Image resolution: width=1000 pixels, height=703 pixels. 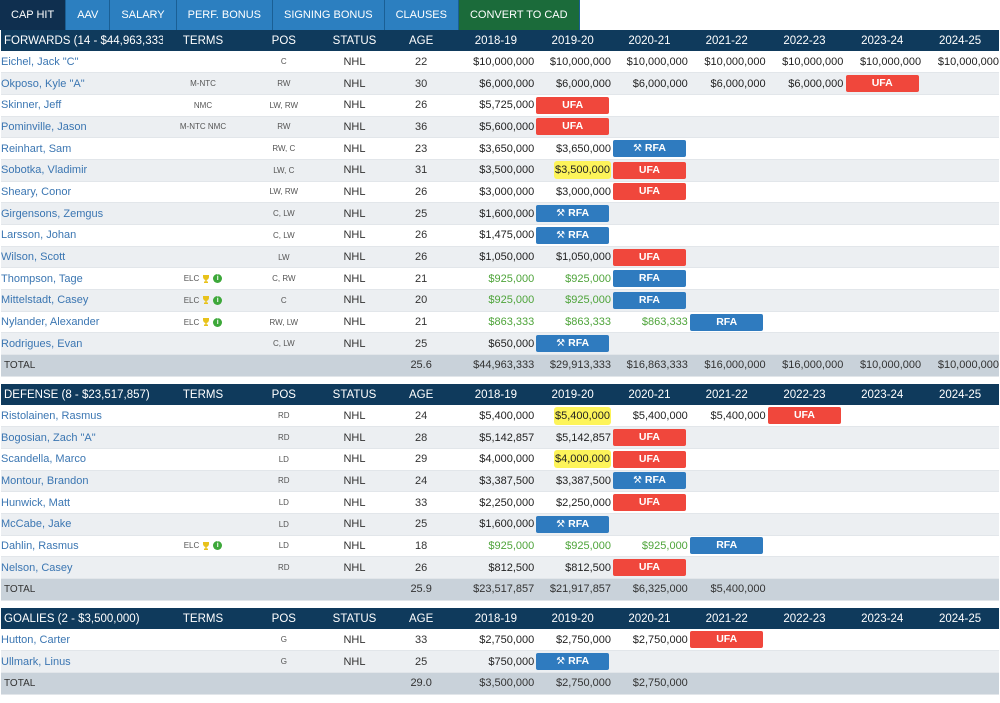 I want to click on player-name-link: Hutton, Carter, so click(x=82, y=640).